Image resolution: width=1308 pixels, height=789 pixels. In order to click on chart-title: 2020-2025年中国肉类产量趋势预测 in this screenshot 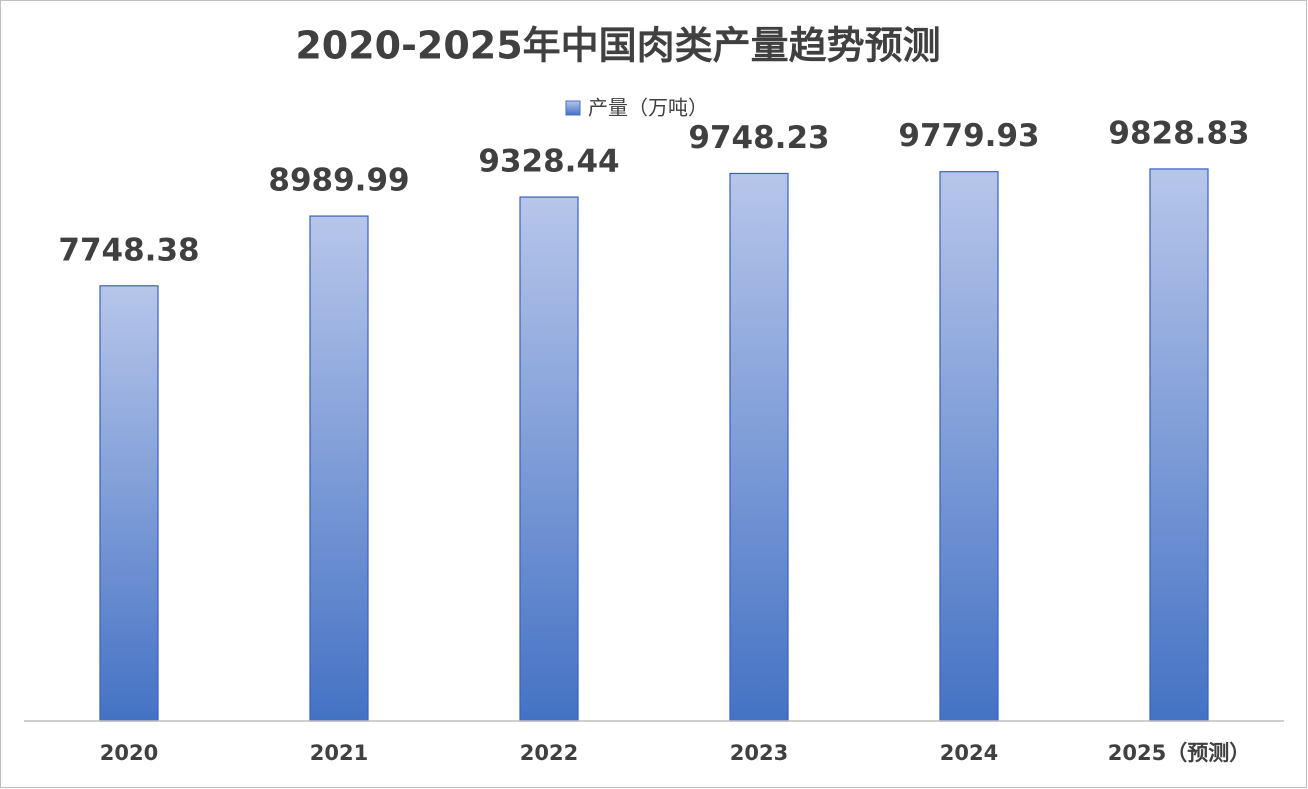, I will do `click(617, 46)`.